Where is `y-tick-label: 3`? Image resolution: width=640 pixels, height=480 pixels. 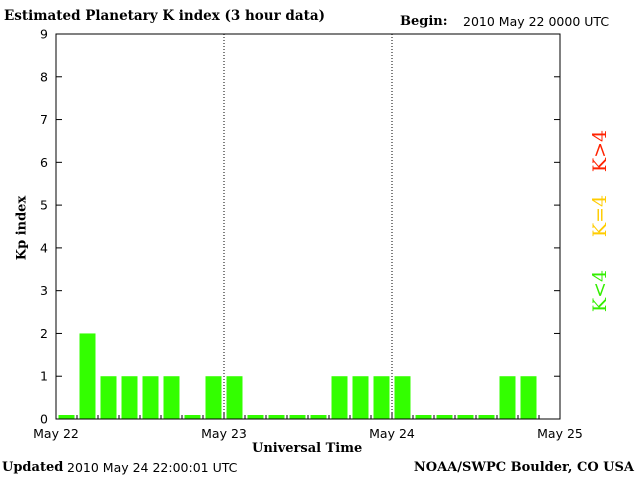
y-tick-label: 3 is located at coordinates (44, 290).